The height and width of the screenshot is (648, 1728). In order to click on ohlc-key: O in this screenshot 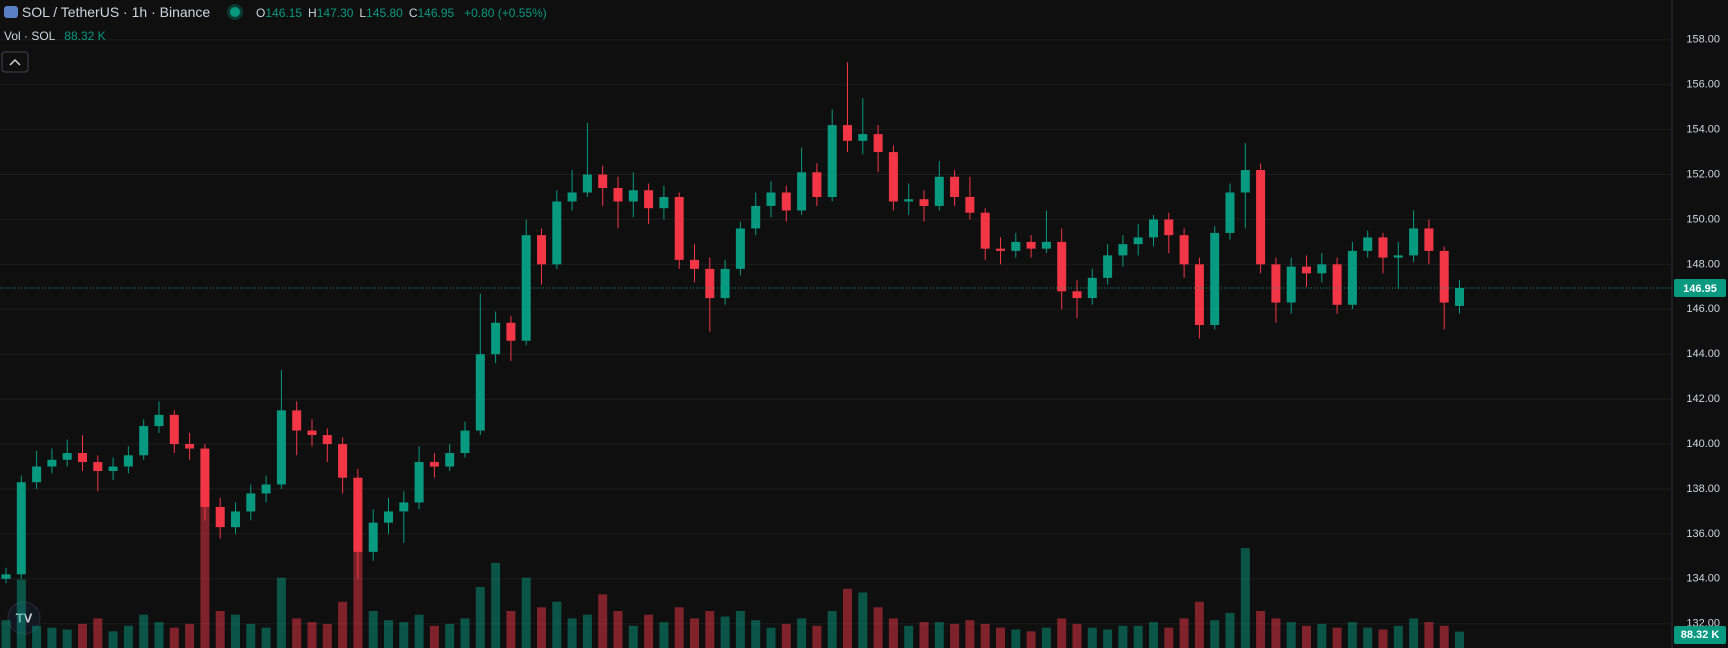, I will do `click(261, 13)`.